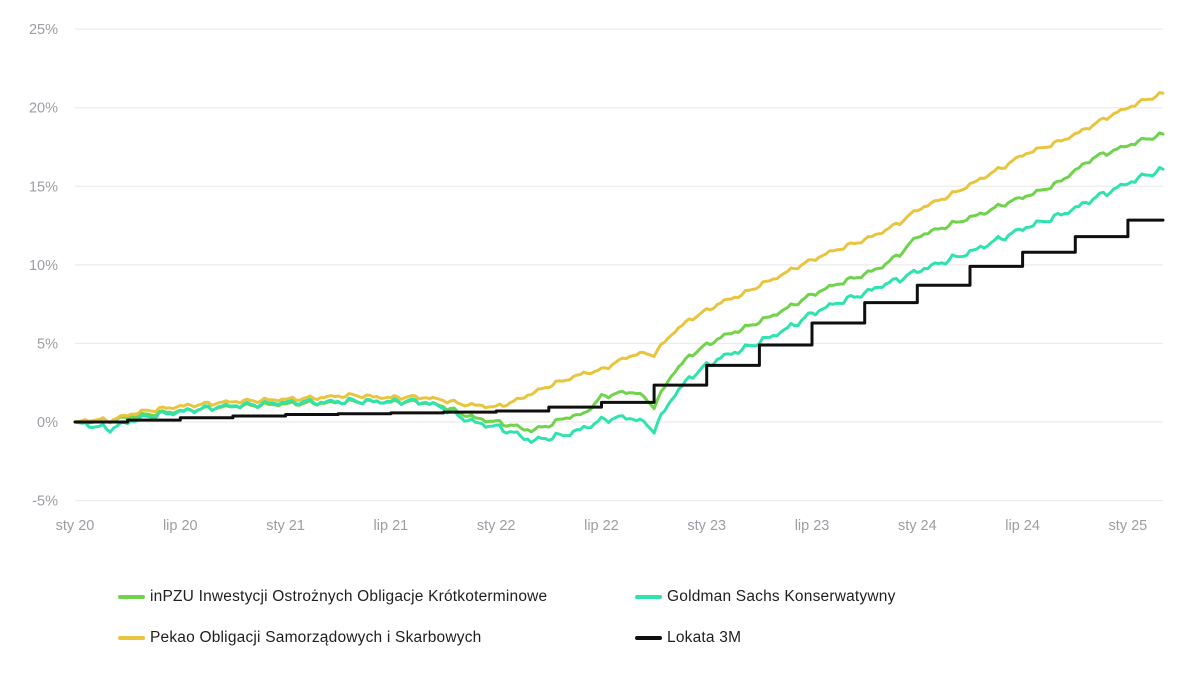 The image size is (1181, 675). I want to click on legend-item-lokata-3m: Lokata 3M, so click(765, 638).